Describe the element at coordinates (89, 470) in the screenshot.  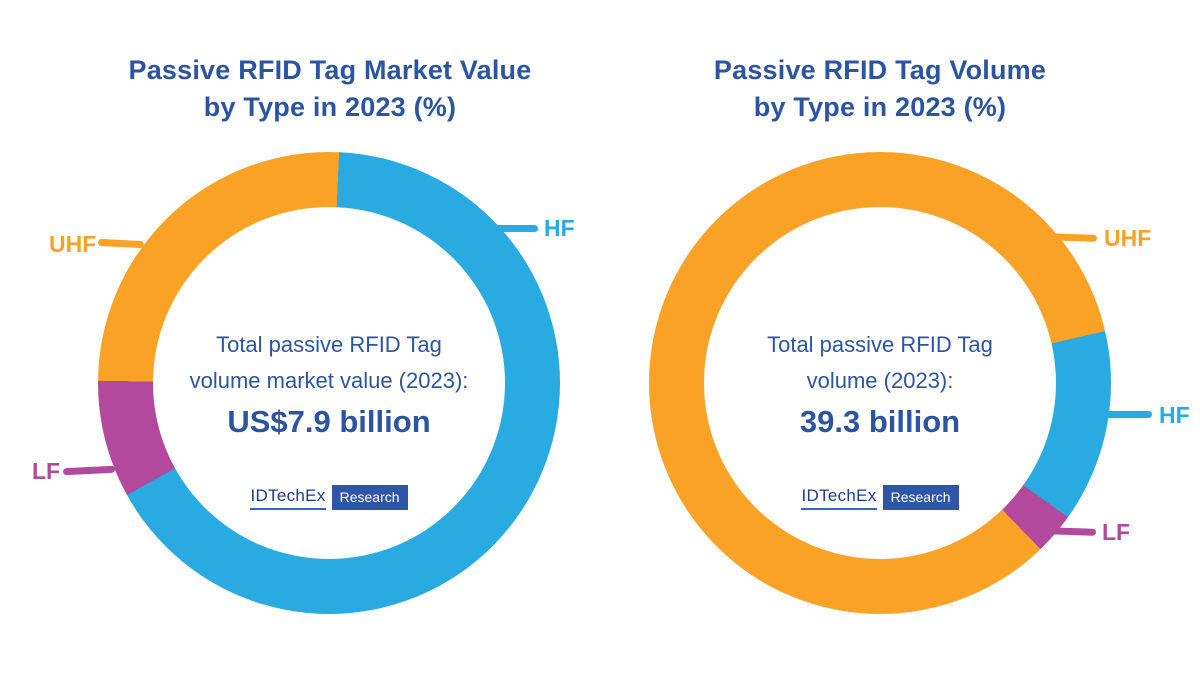
I see `left-lf-callout-line` at that location.